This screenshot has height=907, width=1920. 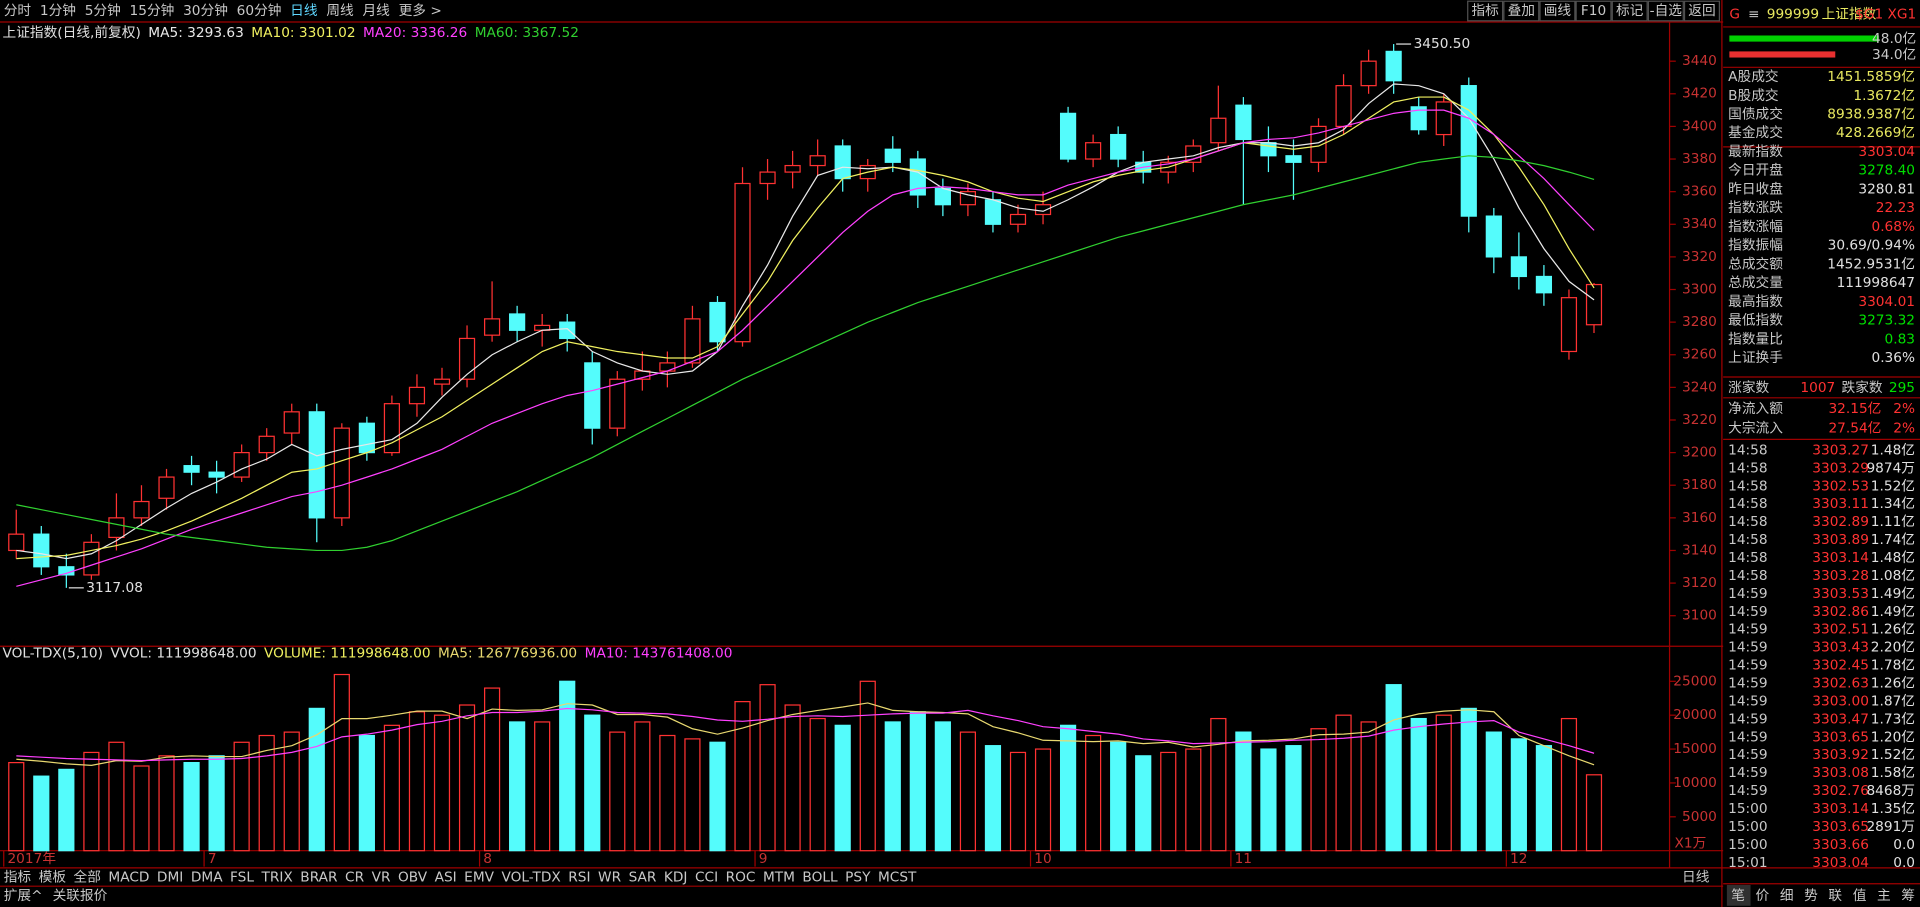 I want to click on row-label: 最高指数, so click(x=1755, y=301).